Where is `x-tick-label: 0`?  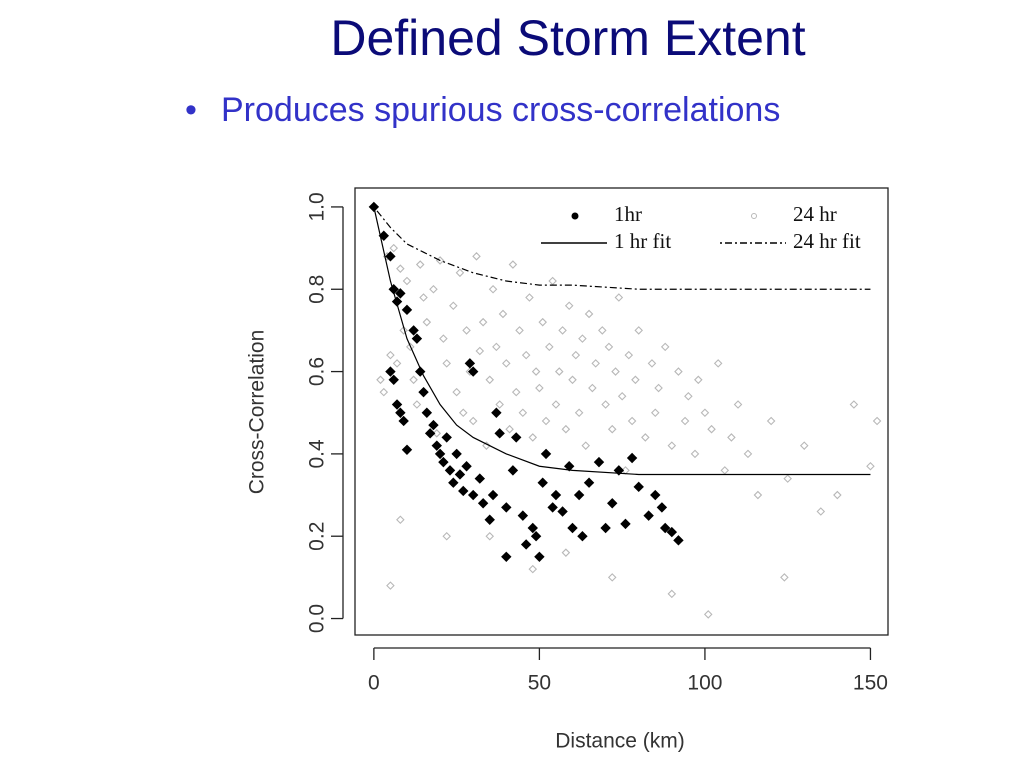
x-tick-label: 0 is located at coordinates (374, 683).